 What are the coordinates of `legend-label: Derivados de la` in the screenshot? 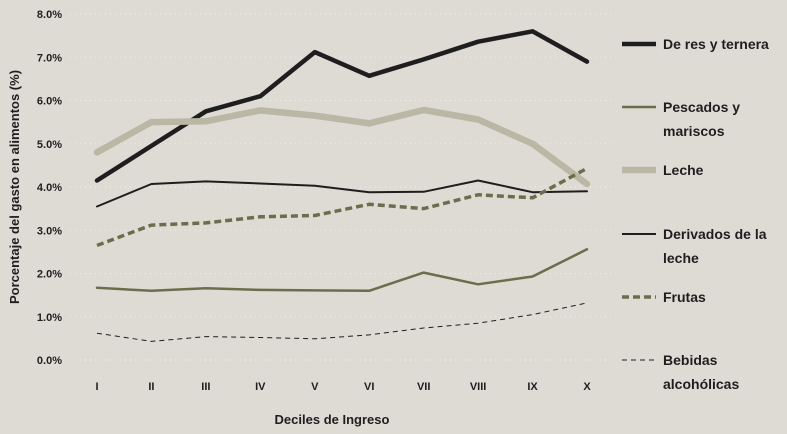 It's located at (715, 234).